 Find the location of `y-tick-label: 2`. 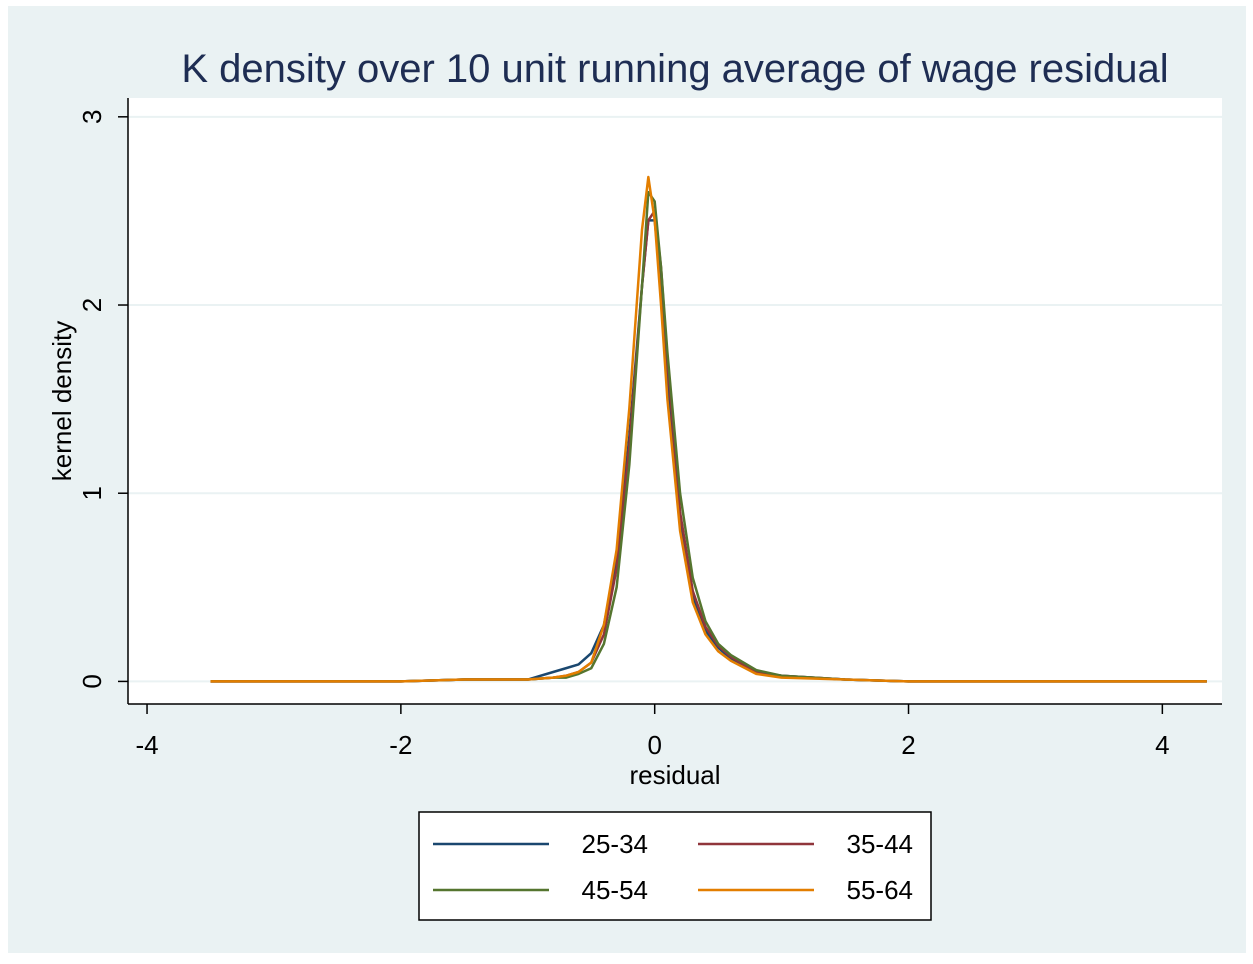

y-tick-label: 2 is located at coordinates (92, 305).